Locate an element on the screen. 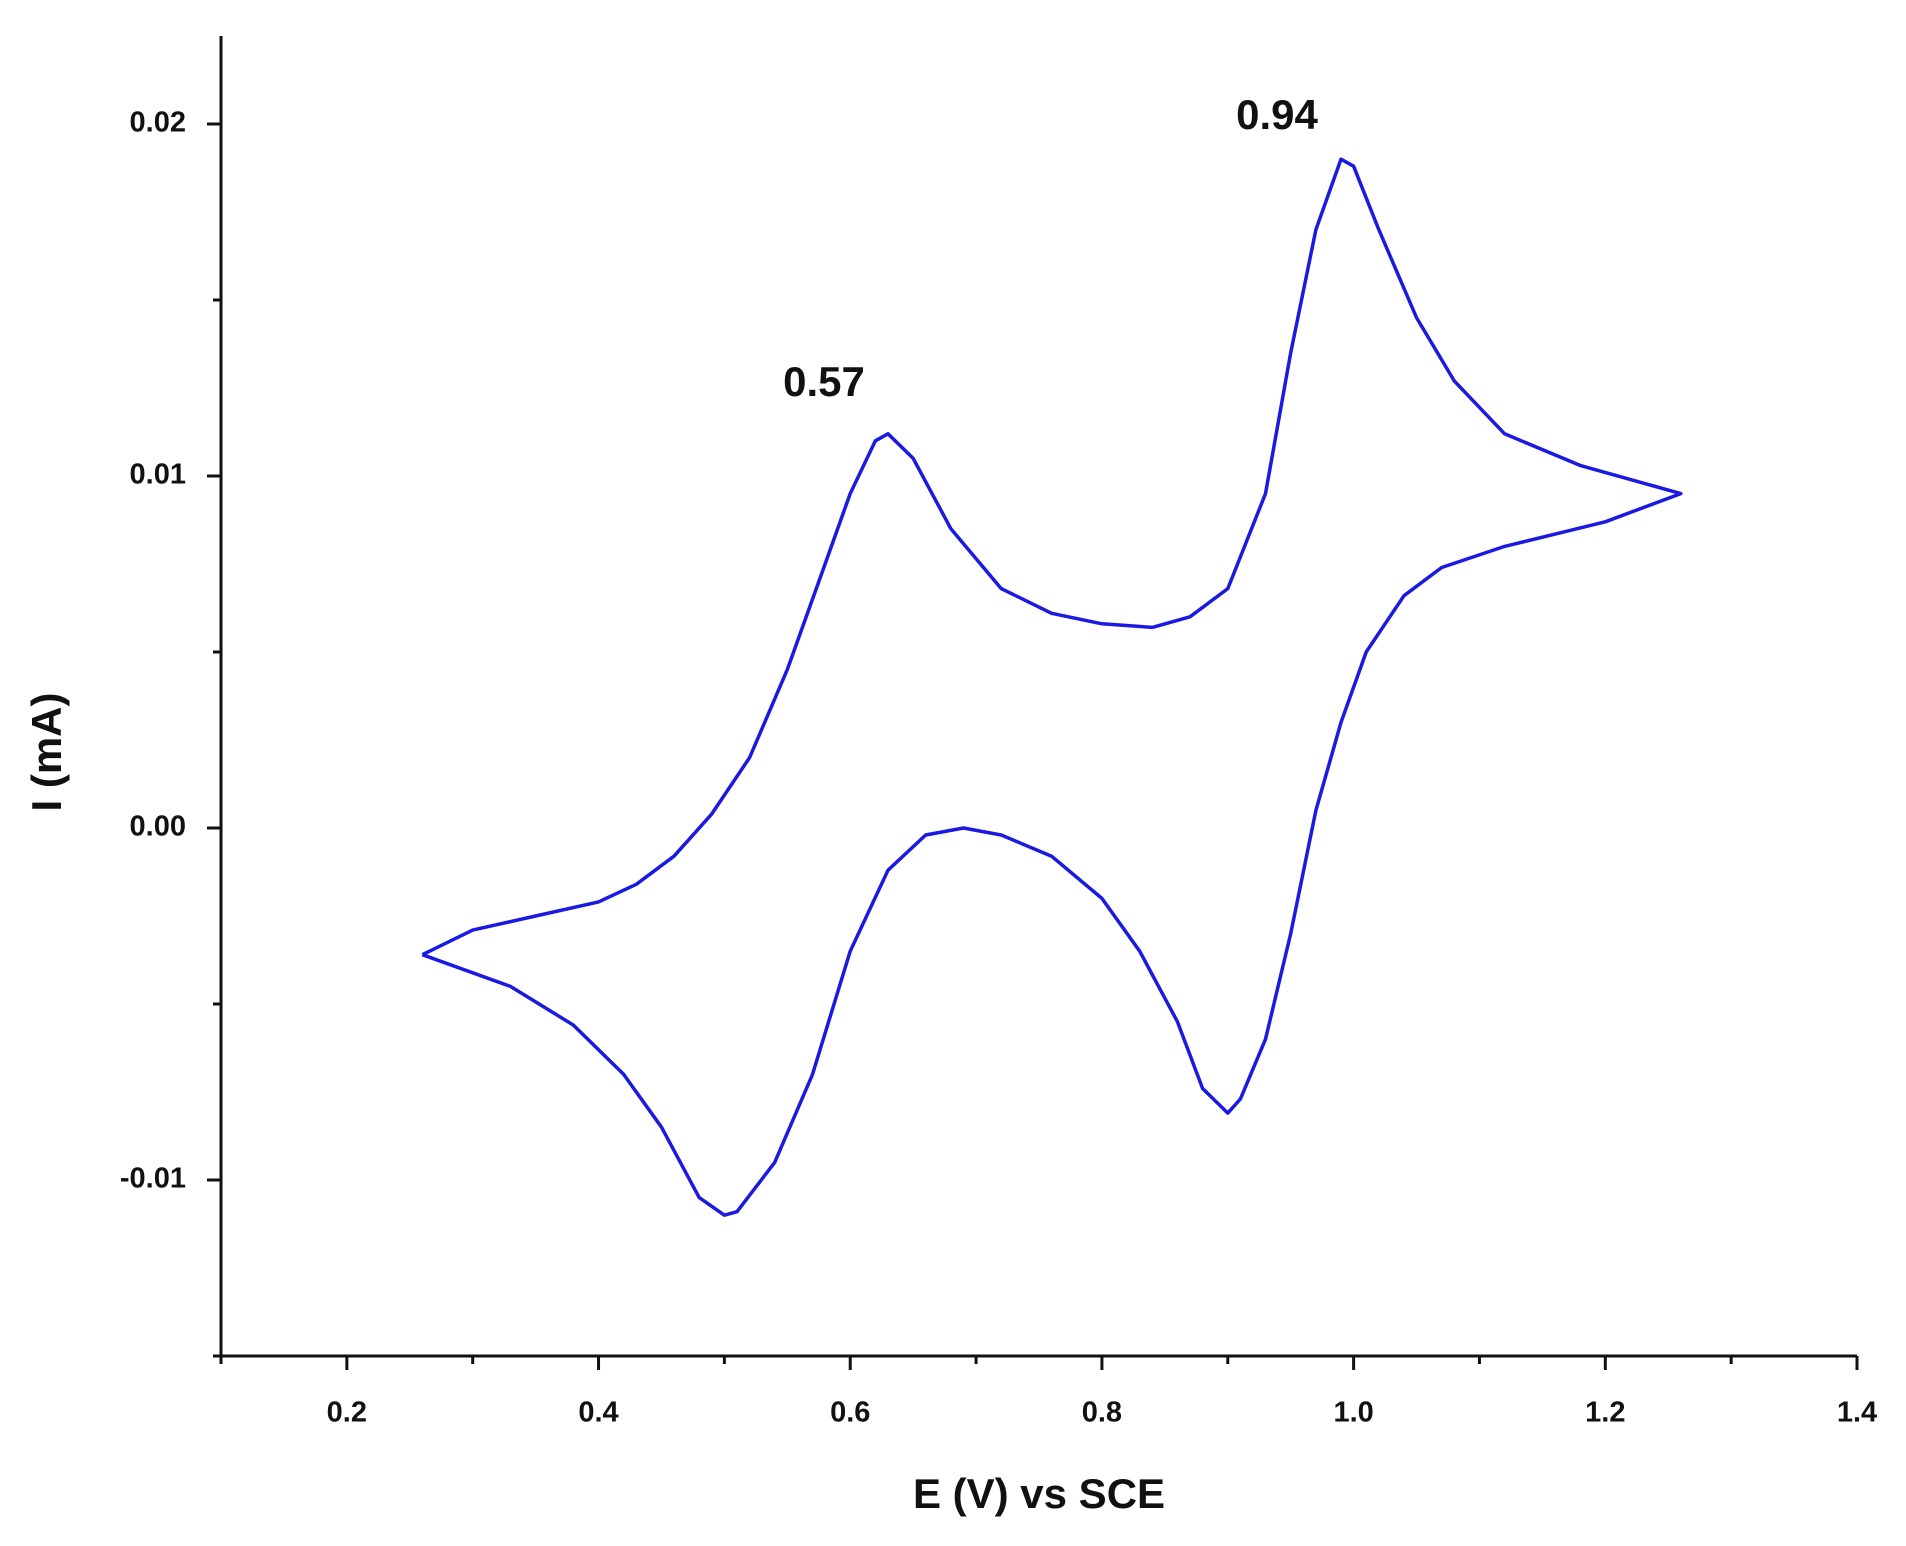 This screenshot has height=1546, width=1906. x-tick-label: 0.6 is located at coordinates (850, 1413).